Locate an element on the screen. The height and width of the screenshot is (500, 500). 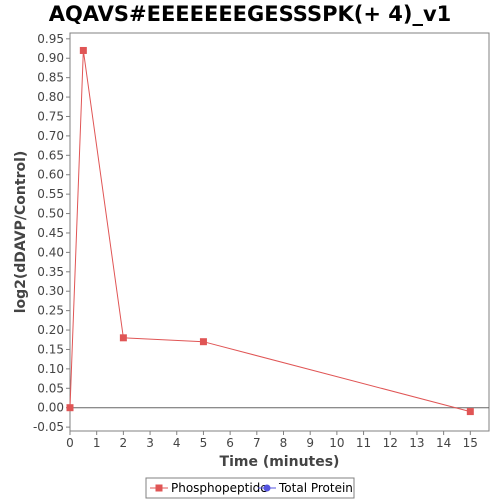
y-tick-label: 0.00 is located at coordinates (50, 408).